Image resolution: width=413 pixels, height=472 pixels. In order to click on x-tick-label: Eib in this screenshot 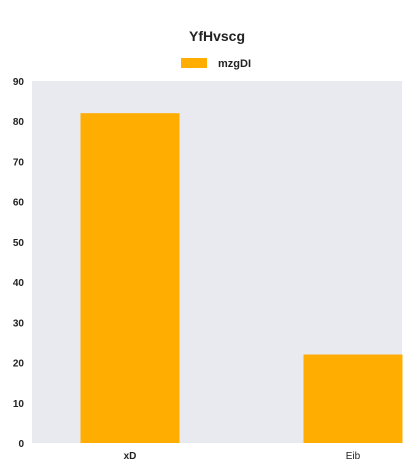, I will do `click(353, 456)`.